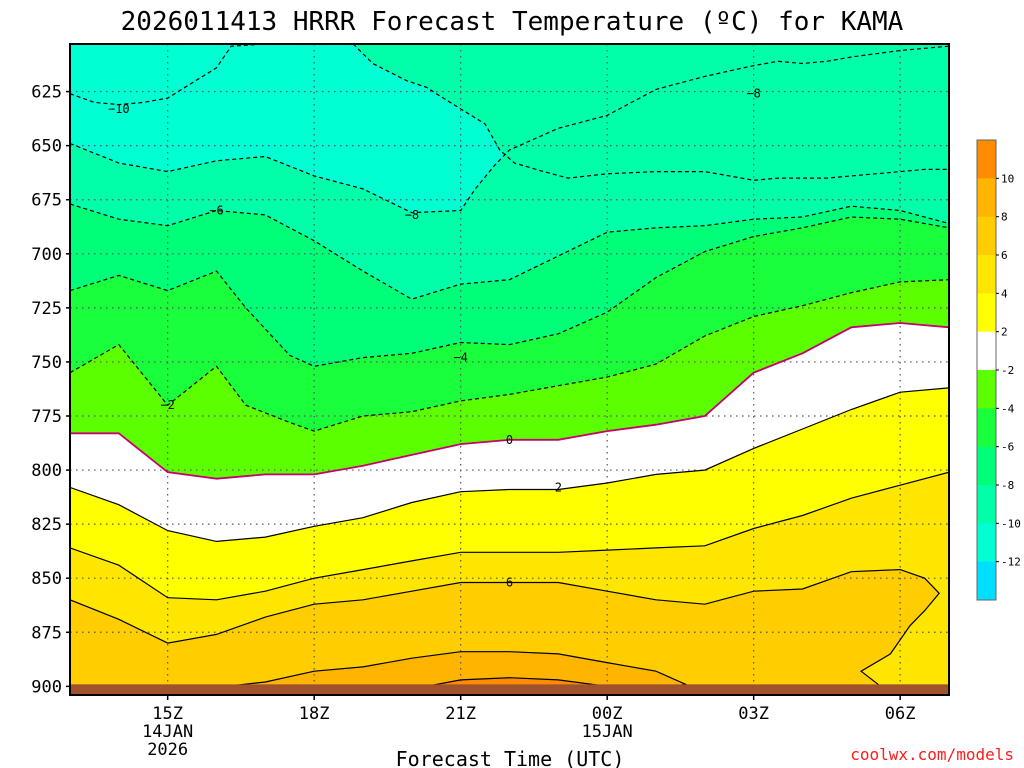 The width and height of the screenshot is (1024, 768). Describe the element at coordinates (46, 633) in the screenshot. I see `y-tick-label: 875` at that location.